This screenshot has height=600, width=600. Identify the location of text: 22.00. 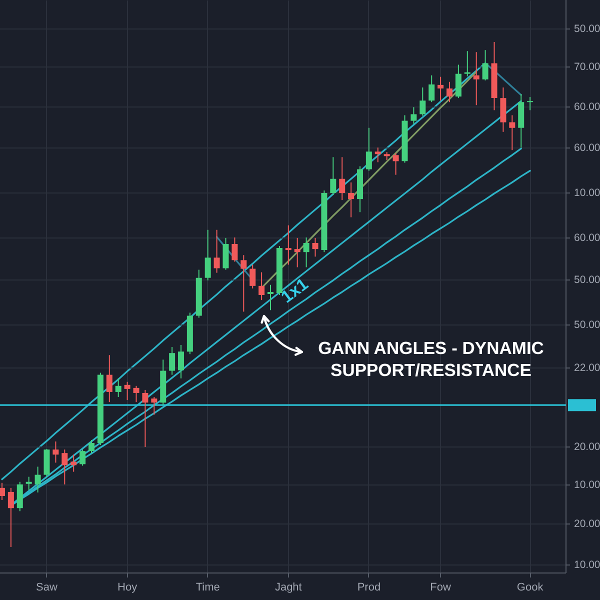
(587, 368).